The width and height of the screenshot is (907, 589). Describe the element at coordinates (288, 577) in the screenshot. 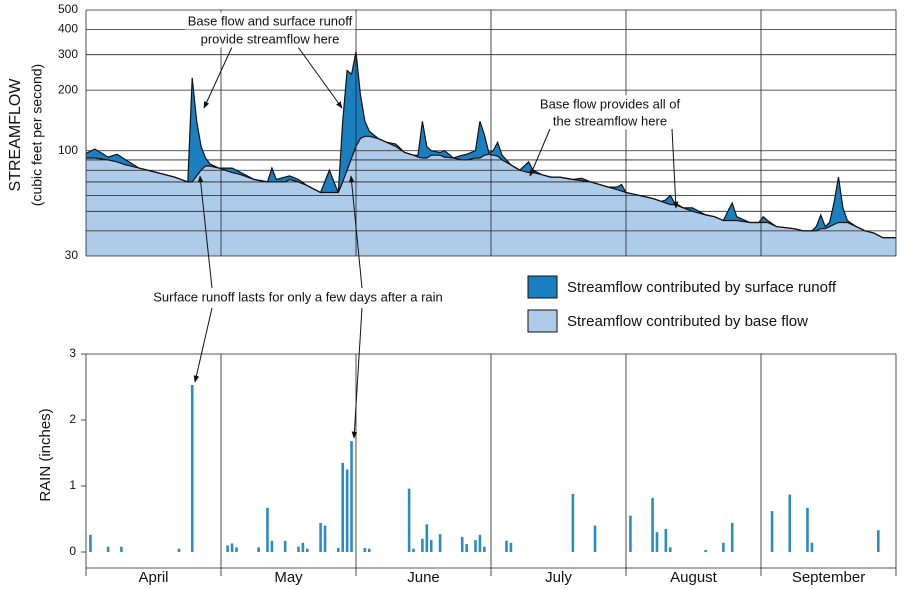

I see `x-tick-label: May` at that location.